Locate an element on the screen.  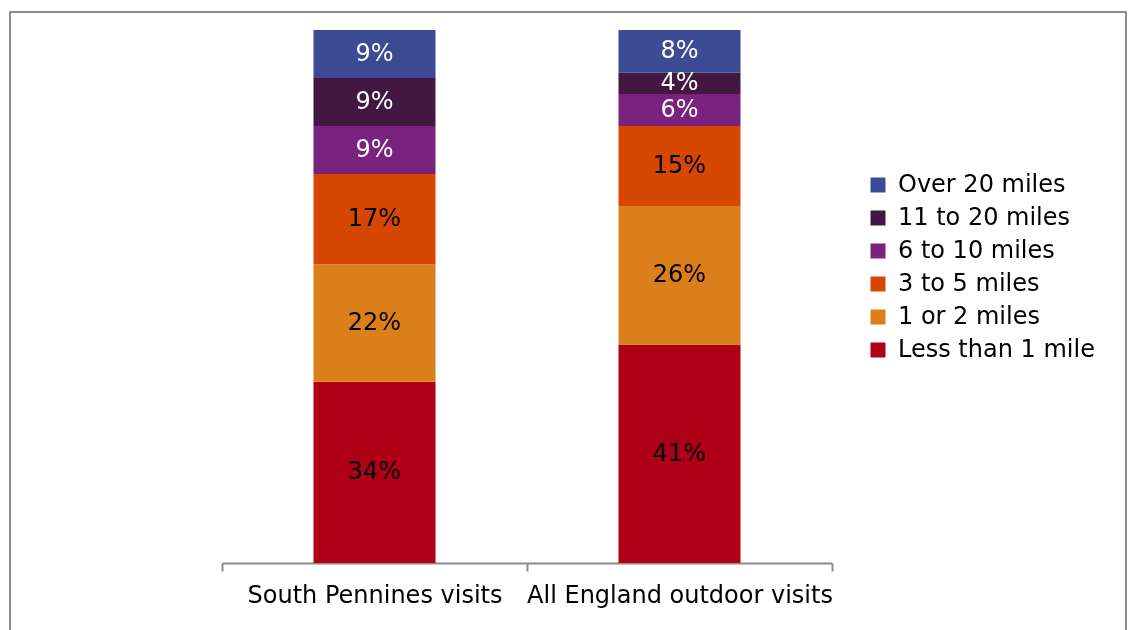
data-label: 26% is located at coordinates (679, 274).